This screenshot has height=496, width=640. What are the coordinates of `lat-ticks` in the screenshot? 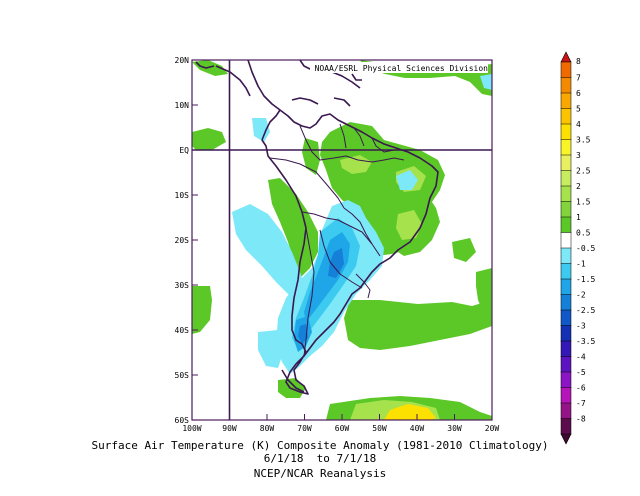 It's located at (195, 240).